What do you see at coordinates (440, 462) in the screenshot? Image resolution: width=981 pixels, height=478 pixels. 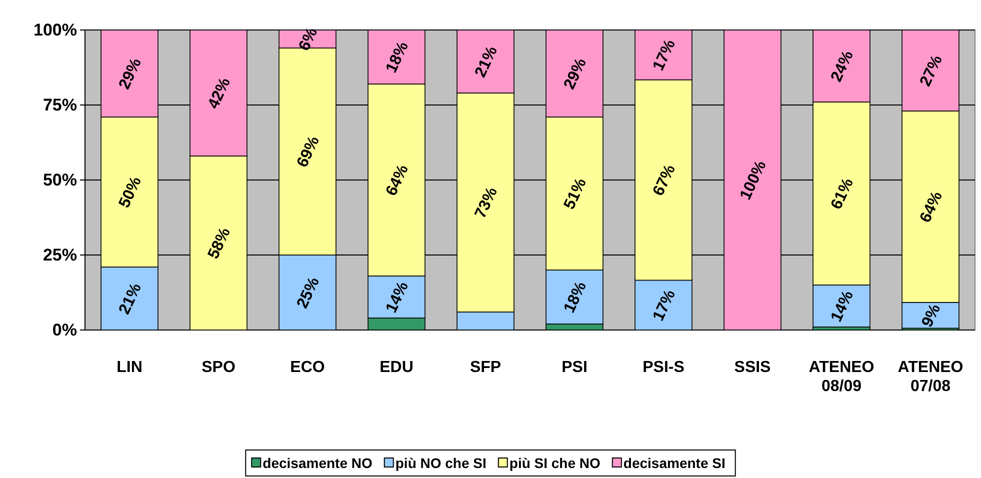 I see `legend-label: più NO che SI` at bounding box center [440, 462].